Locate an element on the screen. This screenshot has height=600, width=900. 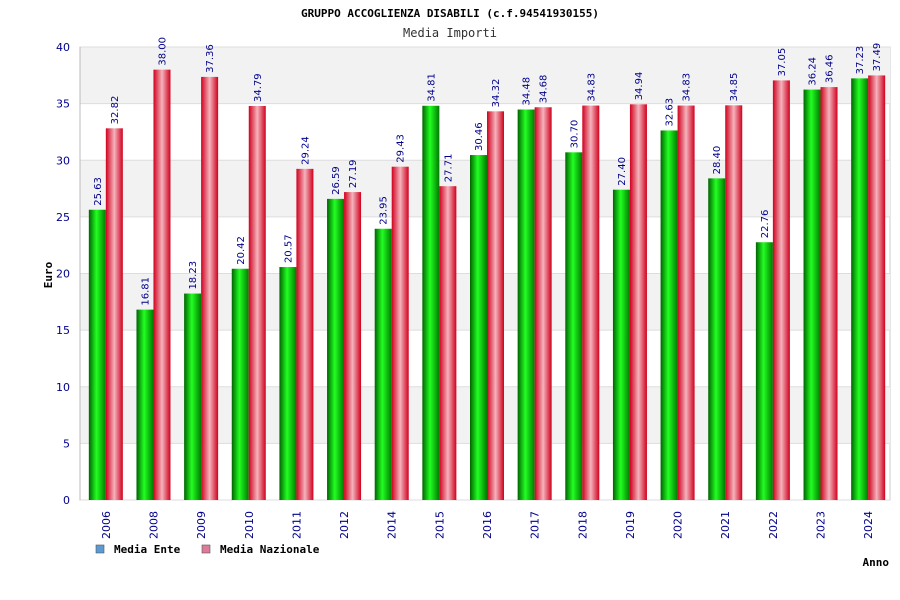
data-label: 36.24 is located at coordinates (813, 71).